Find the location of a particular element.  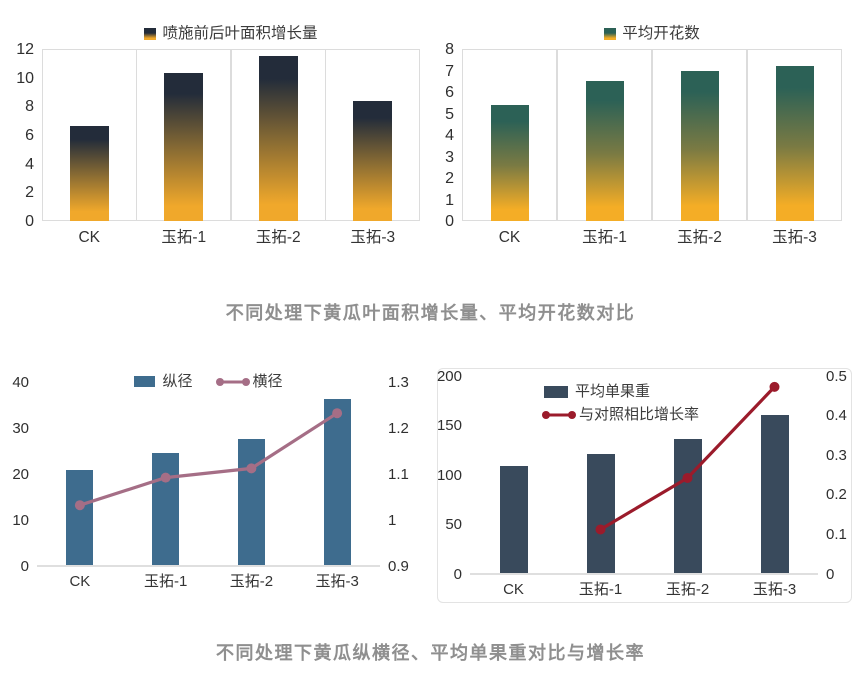

y-axis-tick-label: 4 is located at coordinates (449, 135).